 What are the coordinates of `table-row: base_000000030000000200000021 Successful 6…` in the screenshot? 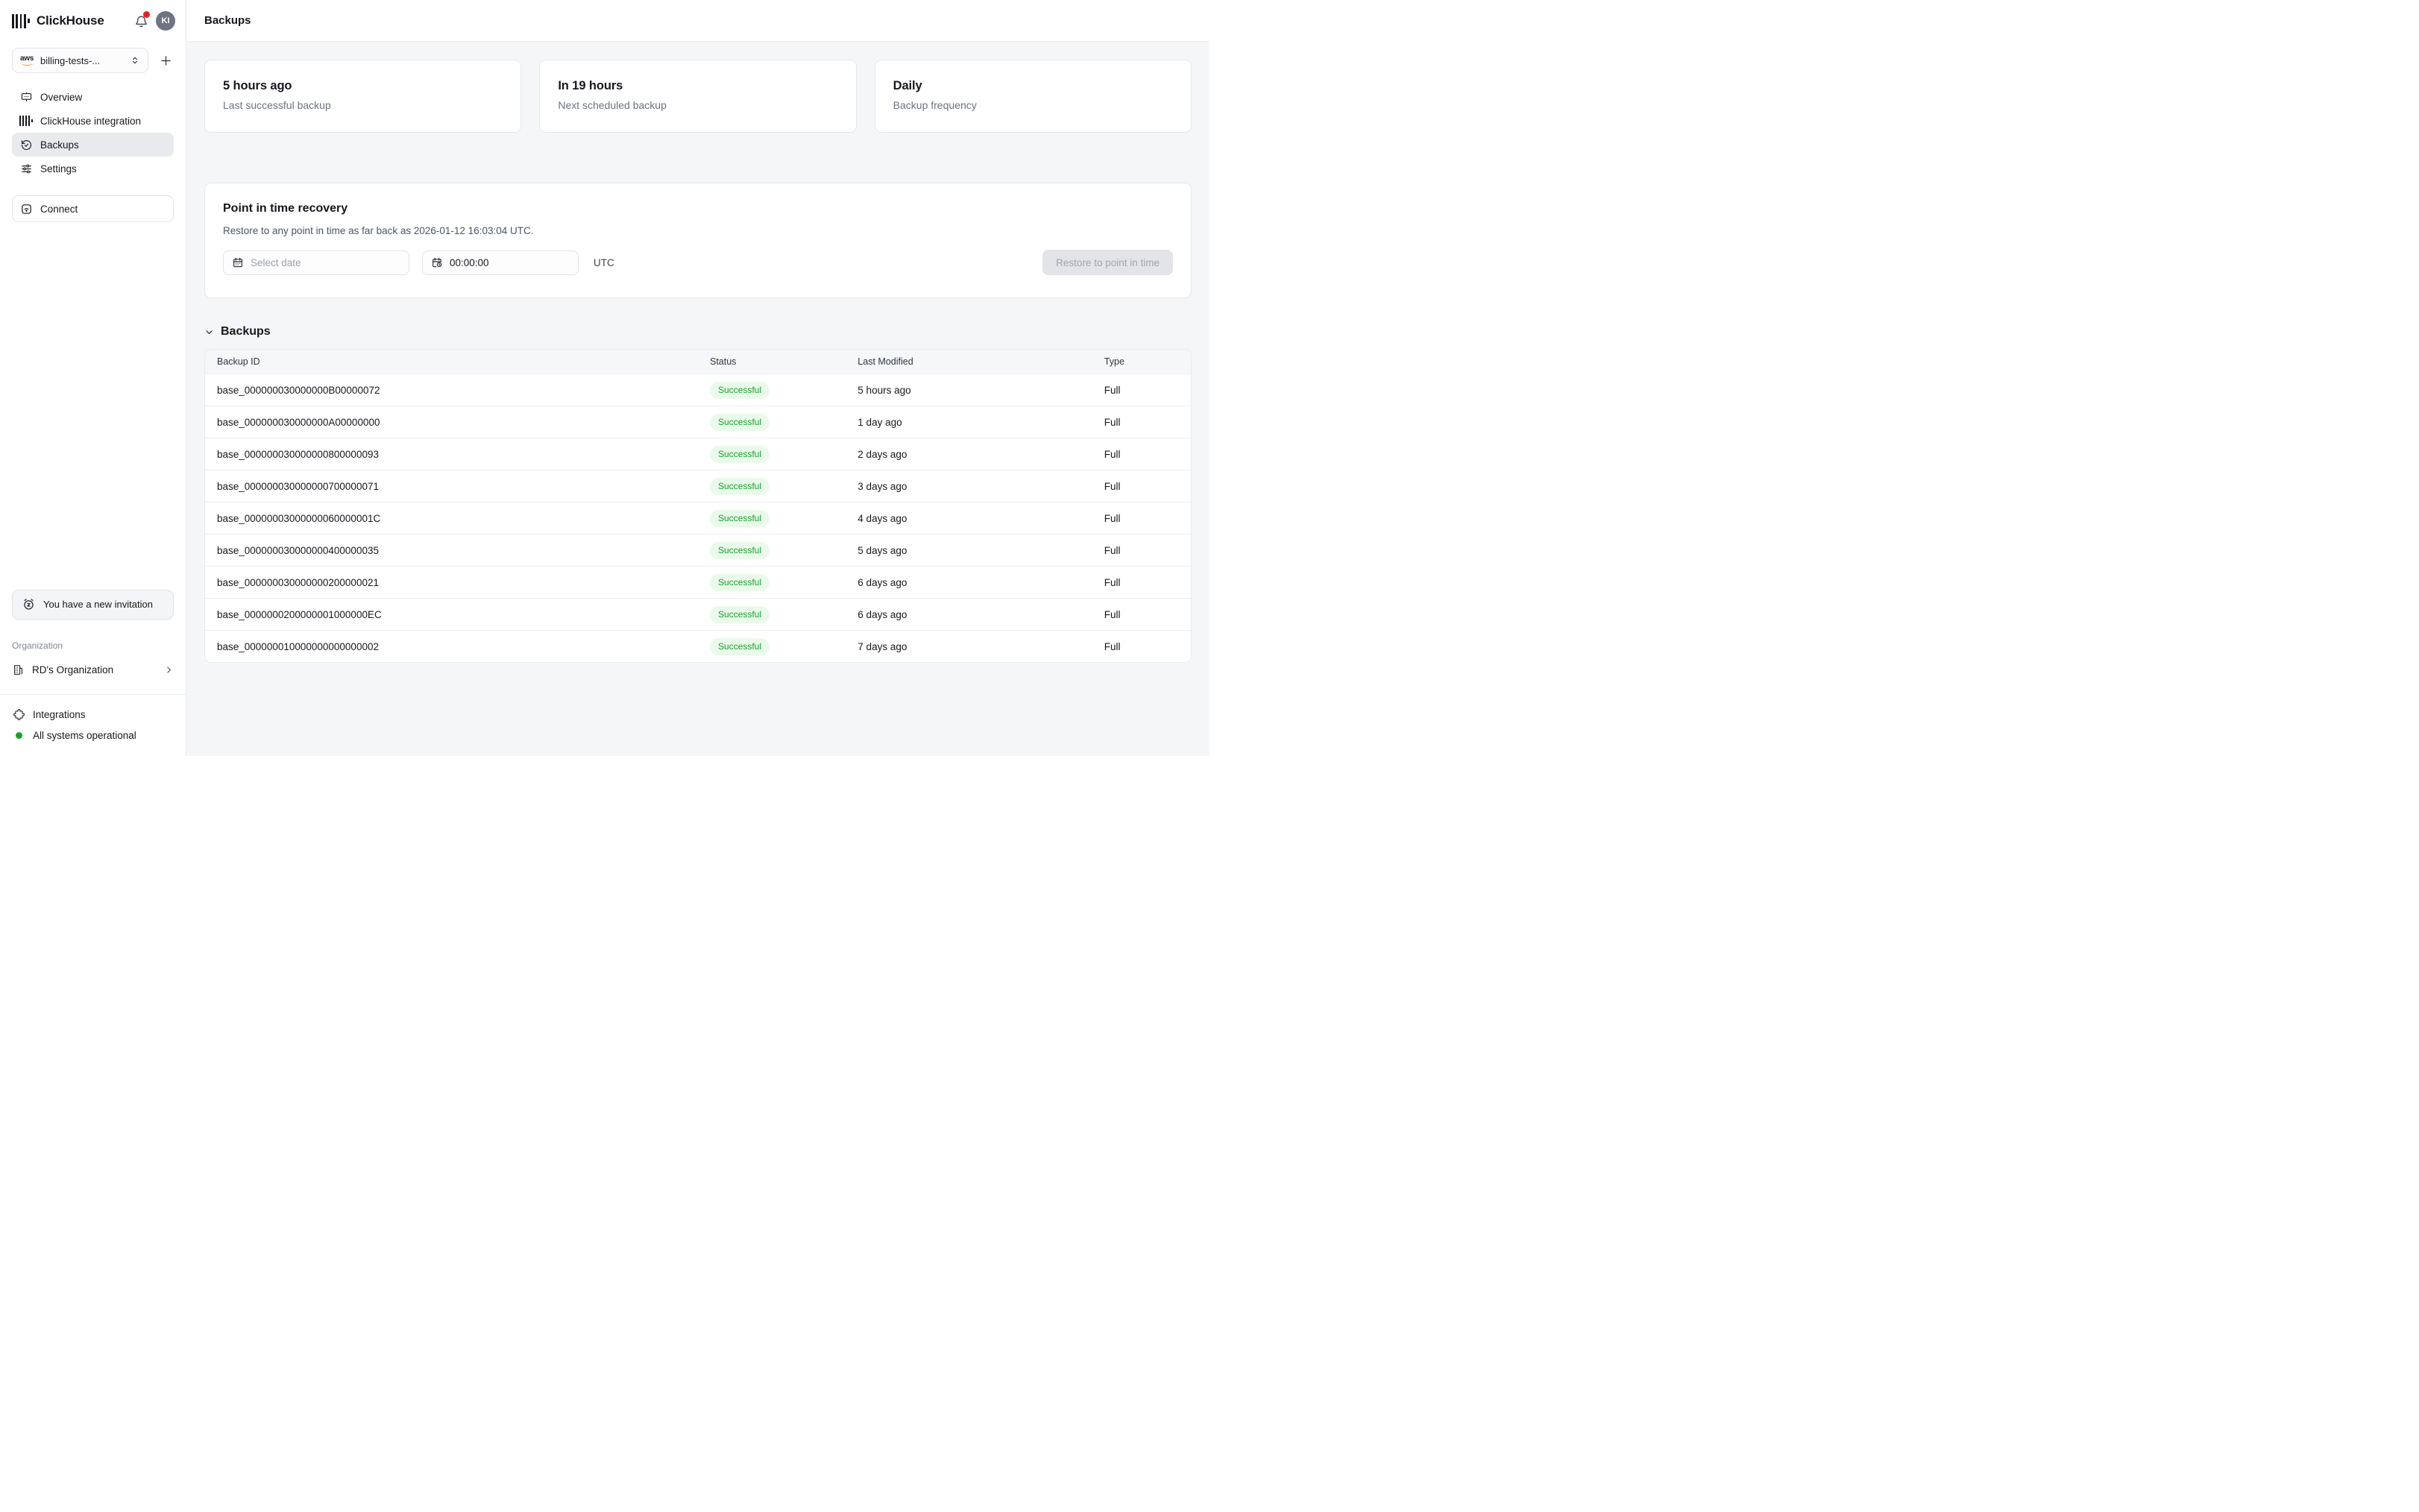 It's located at (698, 582).